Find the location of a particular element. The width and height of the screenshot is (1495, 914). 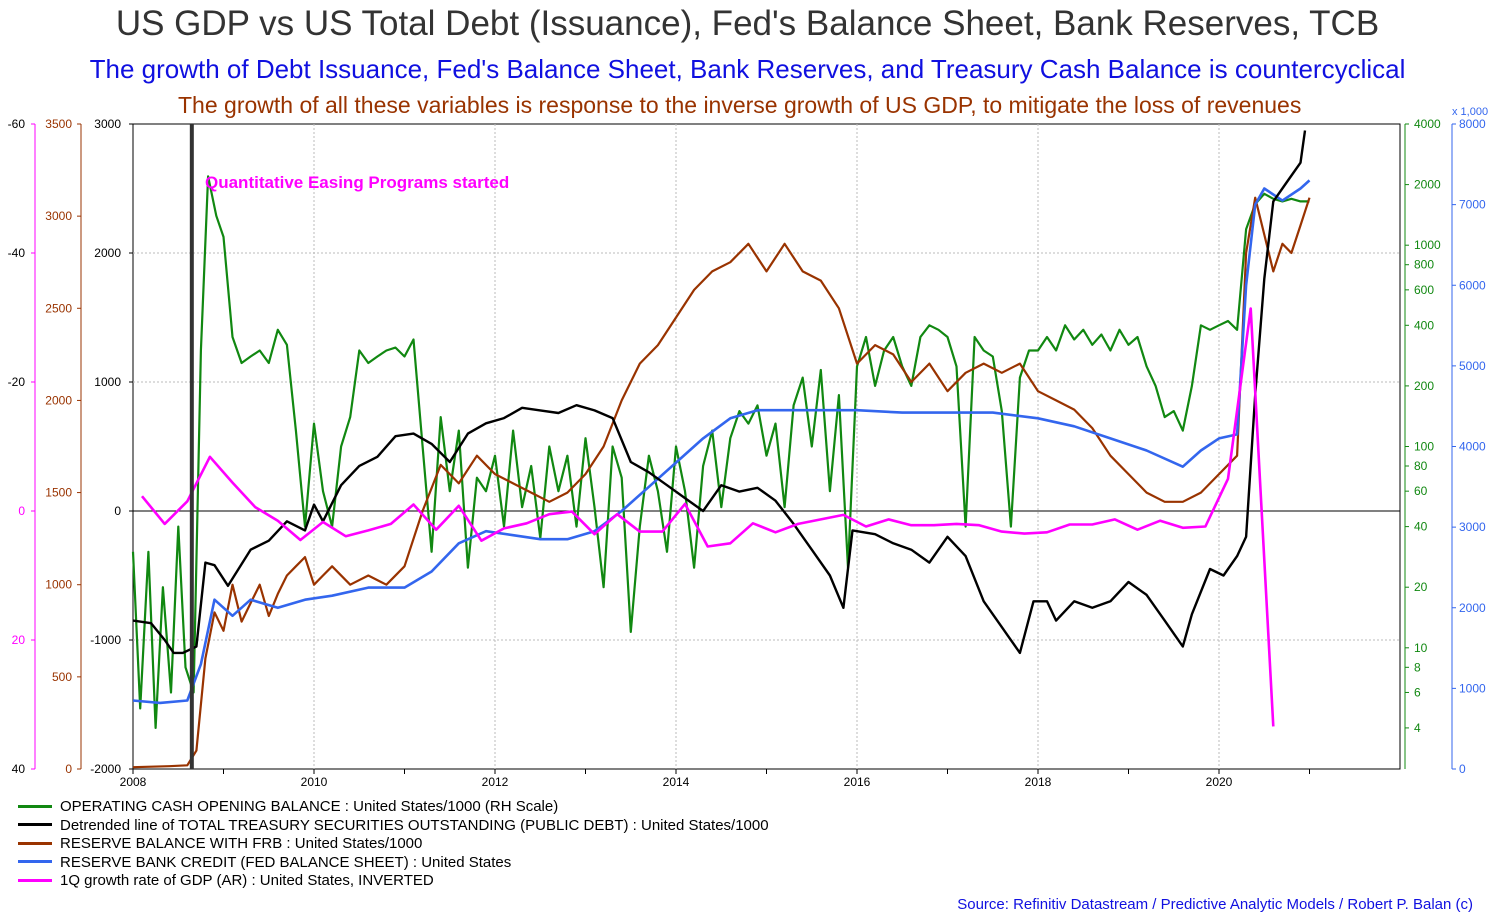

qe-annotation: Quantitative Easing Programs started is located at coordinates (357, 182).